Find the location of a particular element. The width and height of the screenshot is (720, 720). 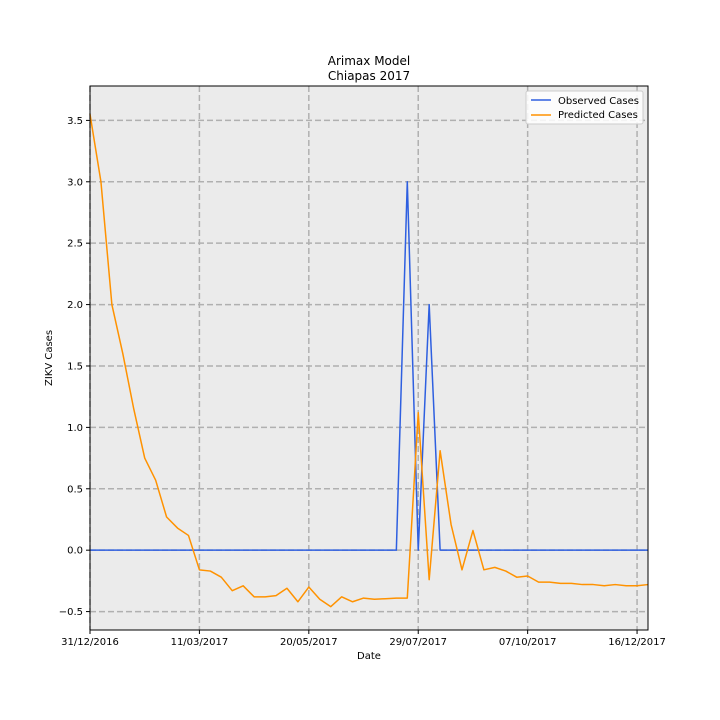

y-tick-label: 0.5 is located at coordinates (75, 489).